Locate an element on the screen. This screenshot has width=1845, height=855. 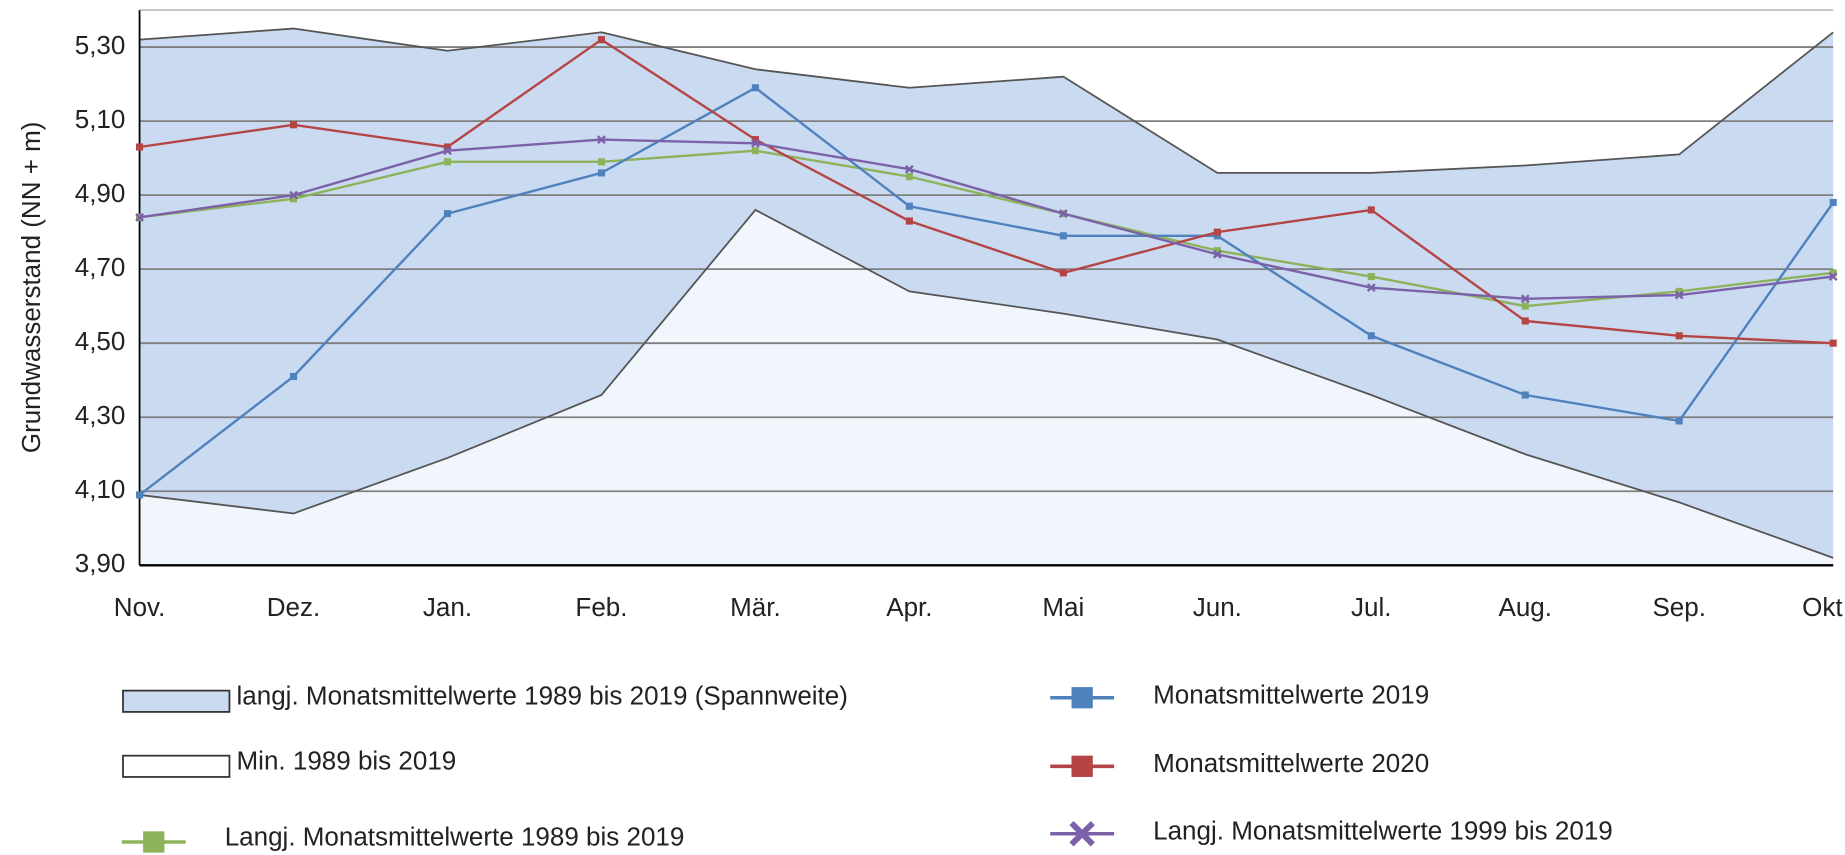
x-tick-label: Sep. is located at coordinates (1679, 607).